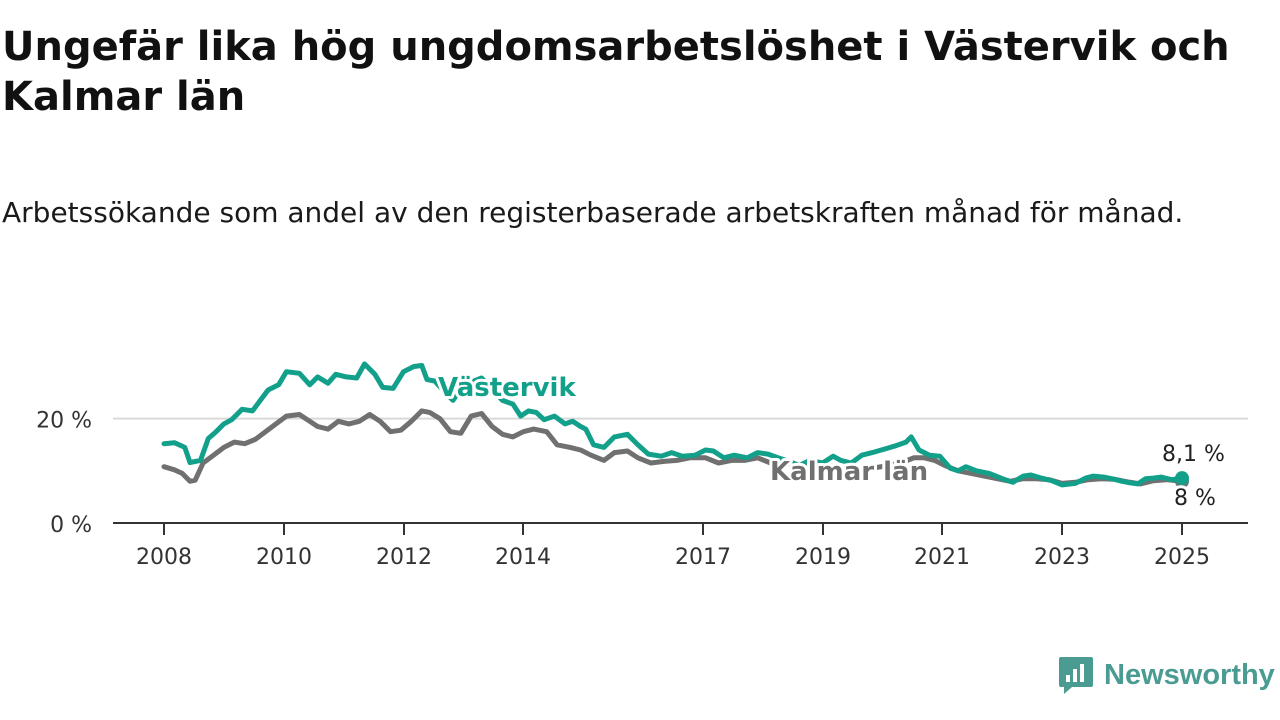 Image resolution: width=1280 pixels, height=720 pixels. I want to click on x-tick-label: 2019, so click(823, 557).